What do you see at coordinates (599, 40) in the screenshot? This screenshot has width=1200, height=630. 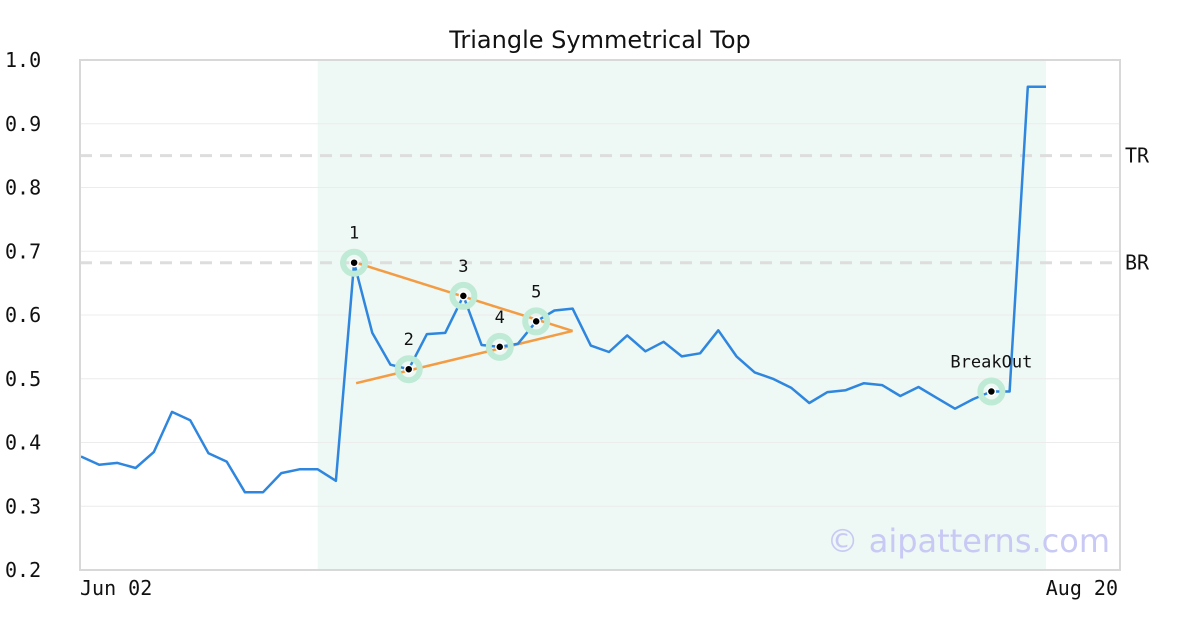 I see `chart-title: Triangle Symmetrical Top` at bounding box center [599, 40].